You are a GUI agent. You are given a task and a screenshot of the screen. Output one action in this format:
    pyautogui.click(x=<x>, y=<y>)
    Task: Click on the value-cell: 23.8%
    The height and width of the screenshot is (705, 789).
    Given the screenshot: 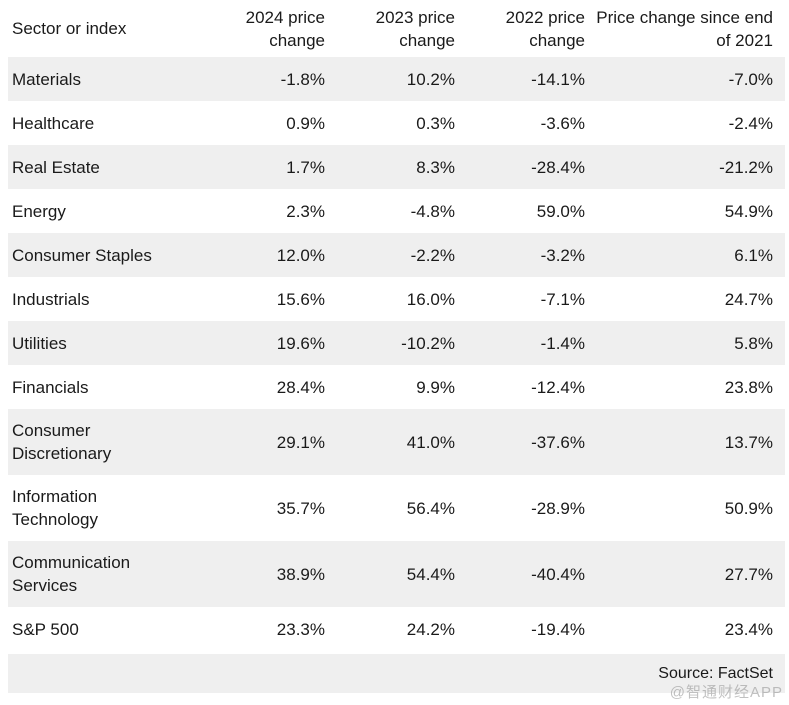 What is the action you would take?
    pyautogui.click(x=748, y=387)
    